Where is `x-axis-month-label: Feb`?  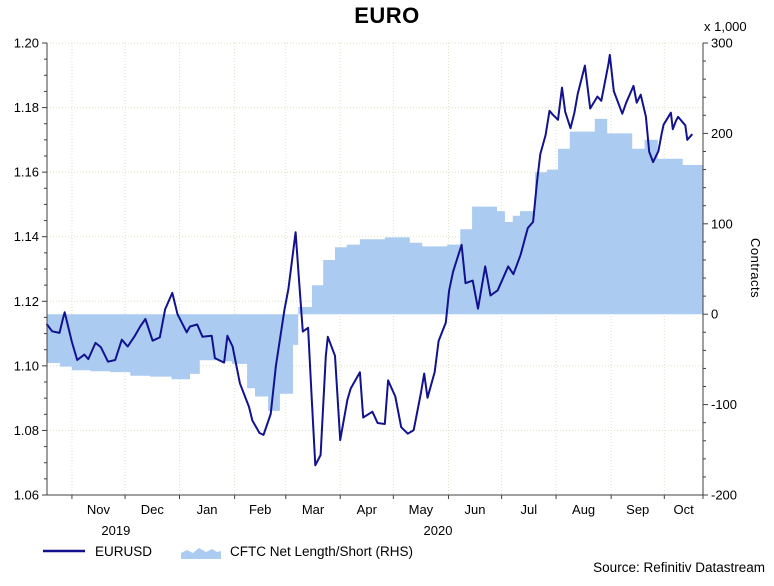 x-axis-month-label: Feb is located at coordinates (260, 509).